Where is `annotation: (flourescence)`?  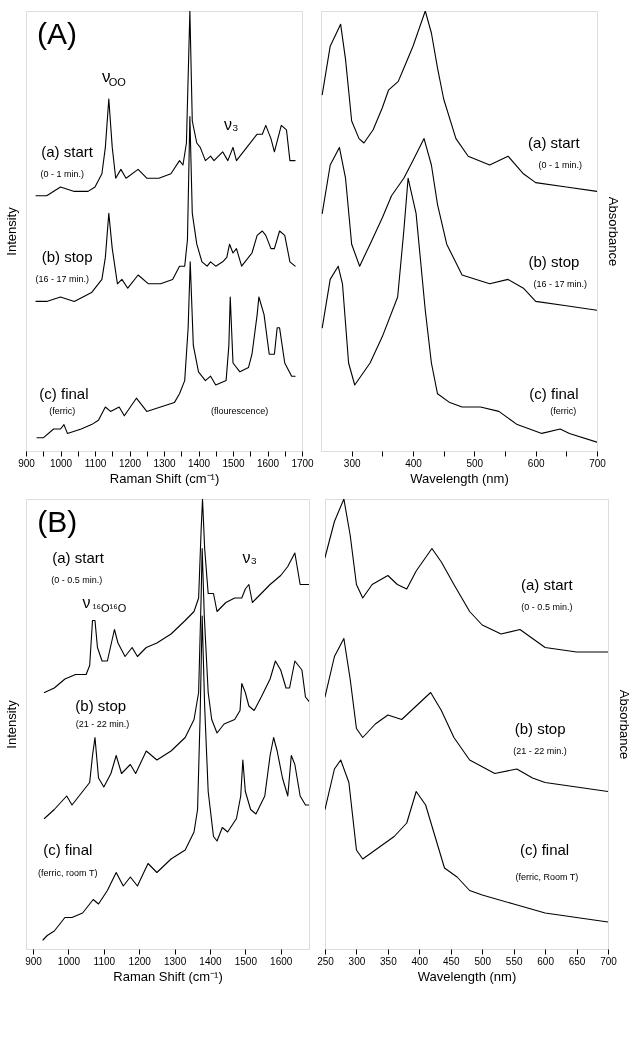
annotation: (flourescence) is located at coordinates (240, 411).